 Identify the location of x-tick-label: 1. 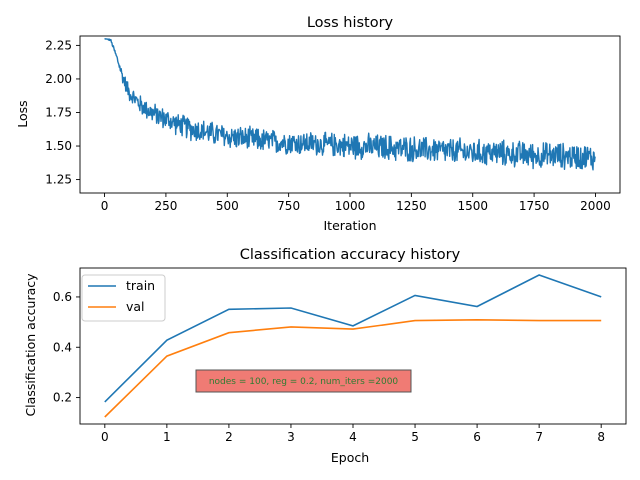
(167, 437).